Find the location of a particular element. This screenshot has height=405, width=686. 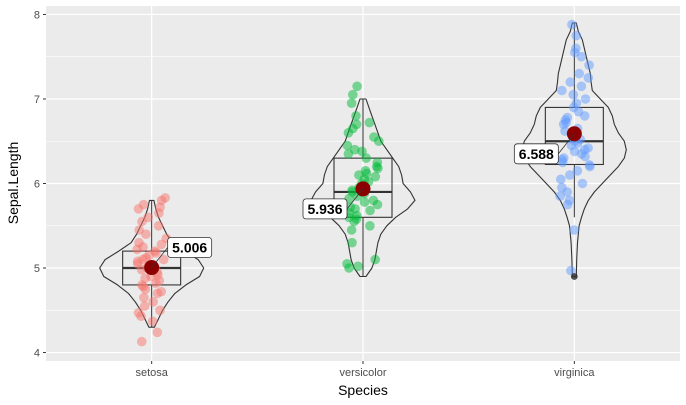

y-axis-title: Sepal.Length is located at coordinates (13, 183).